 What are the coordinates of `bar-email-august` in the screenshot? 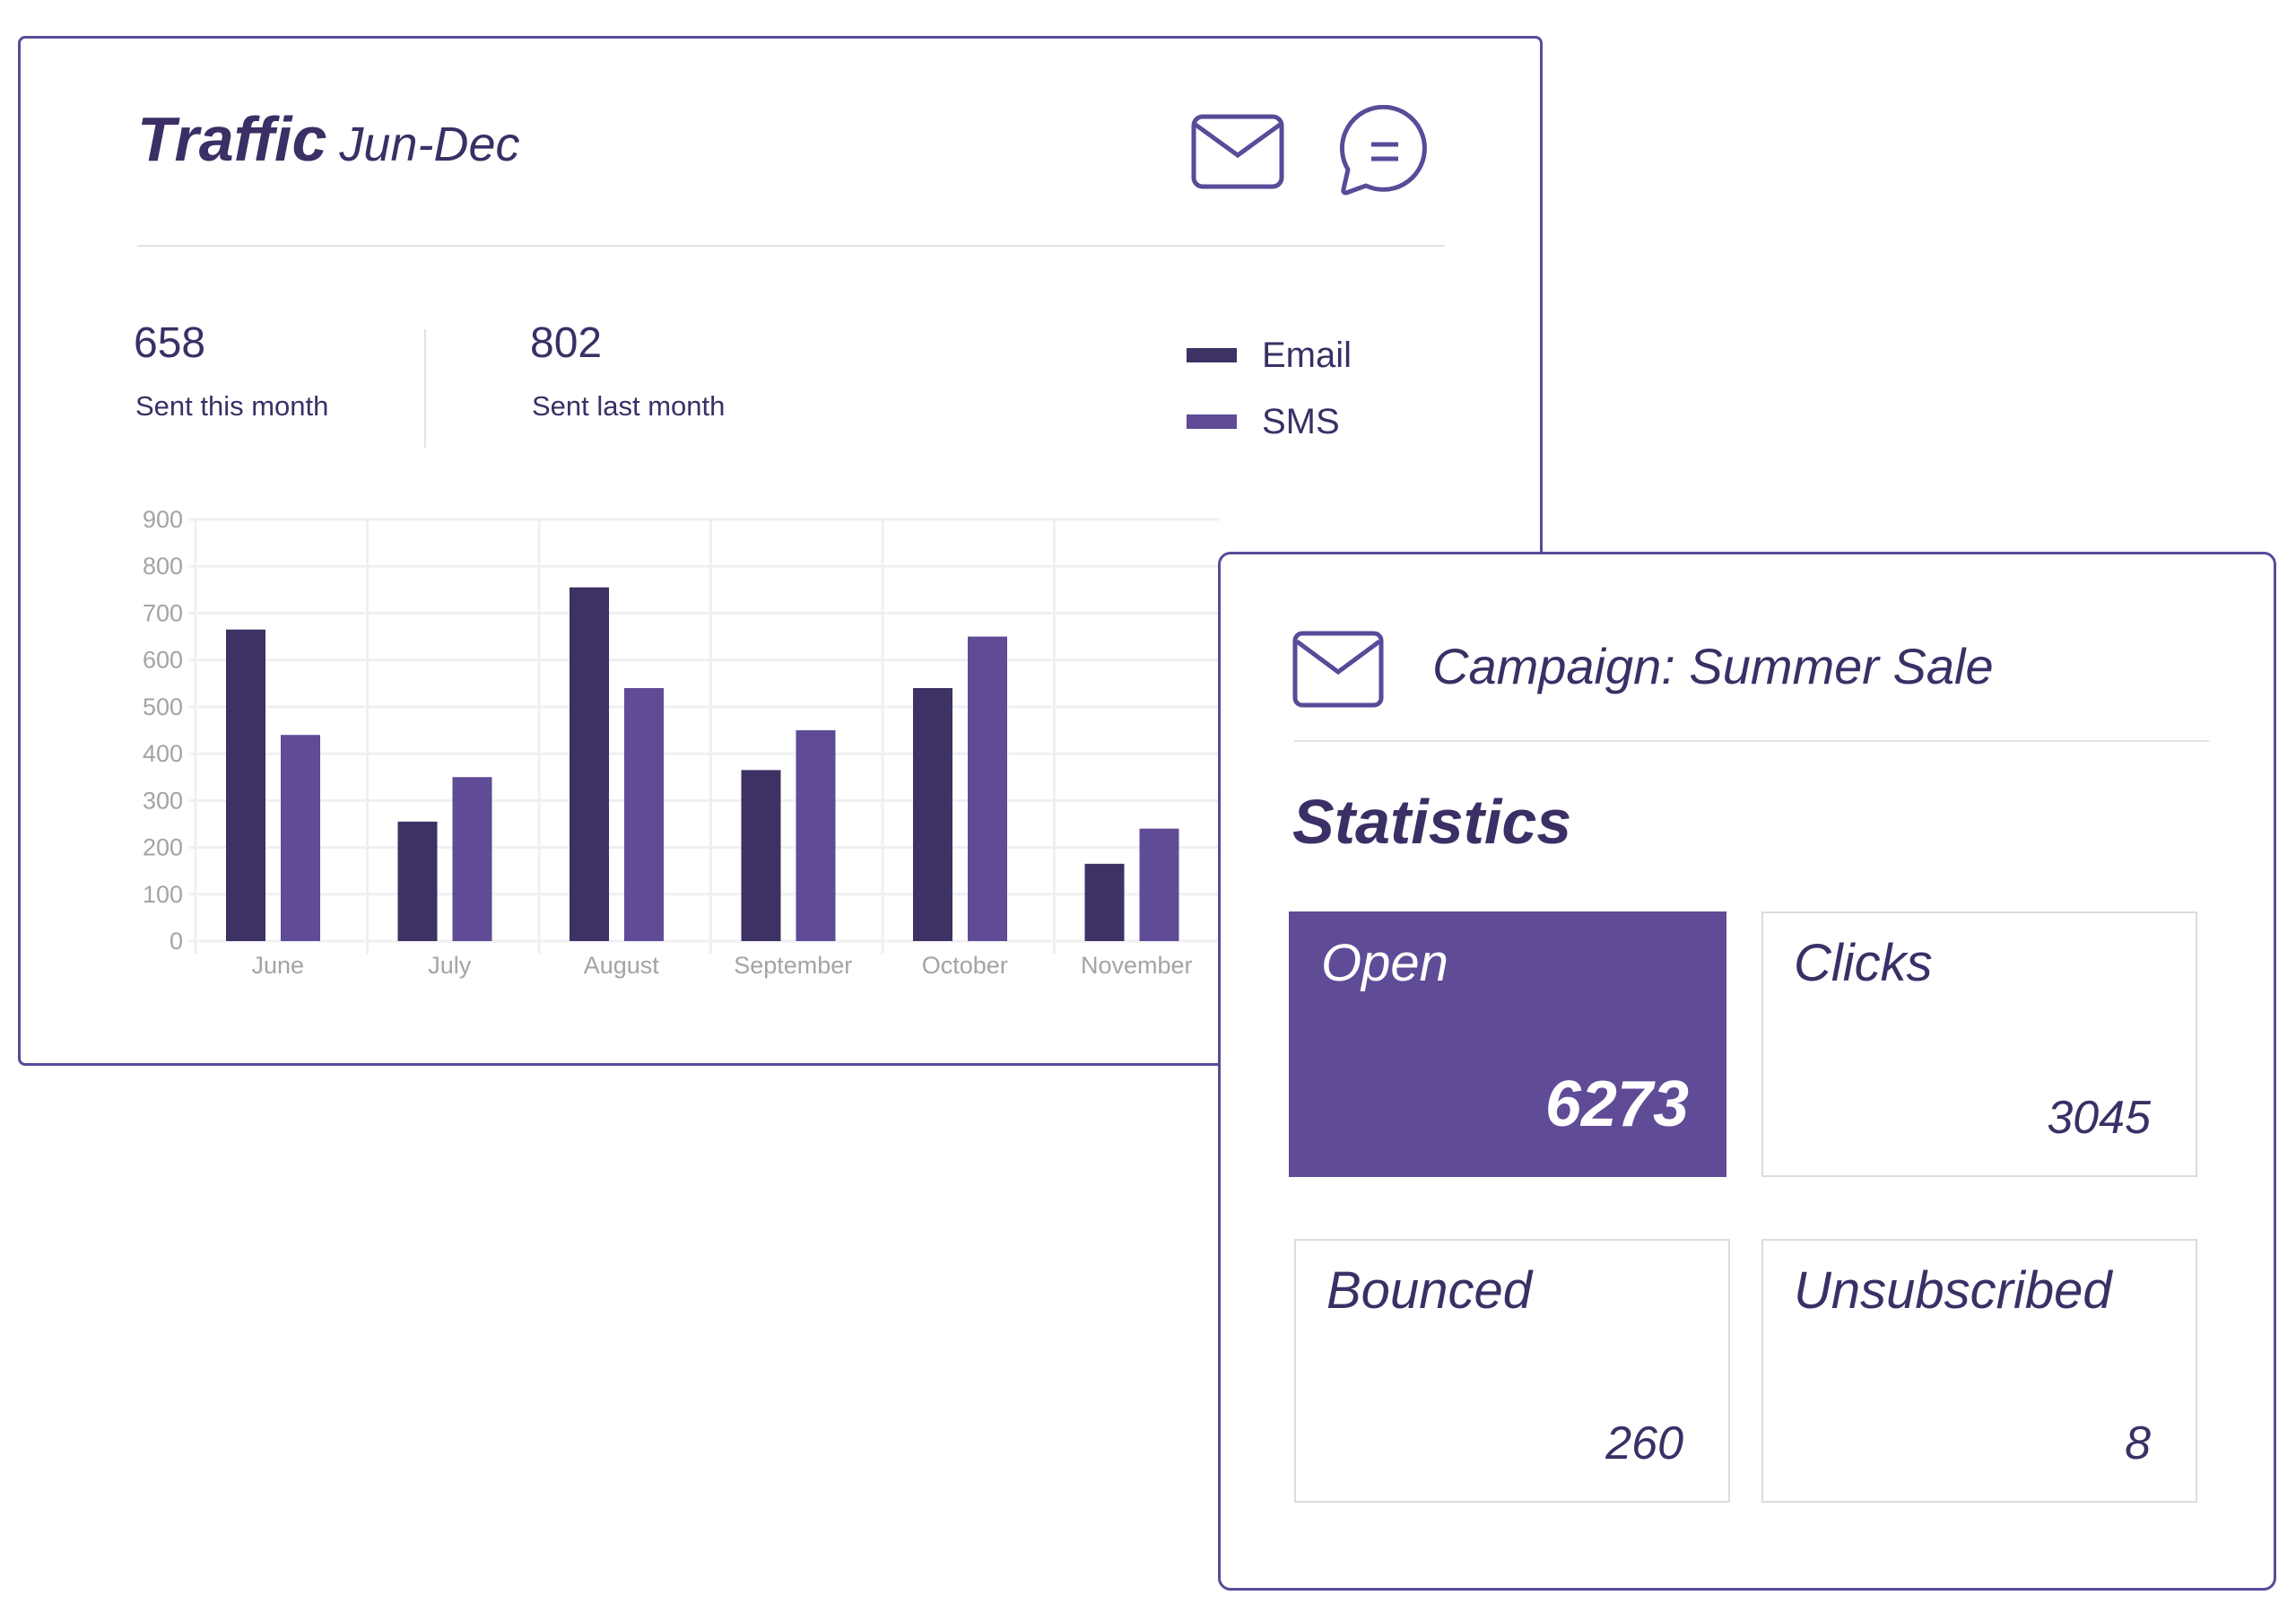 It's located at (589, 764).